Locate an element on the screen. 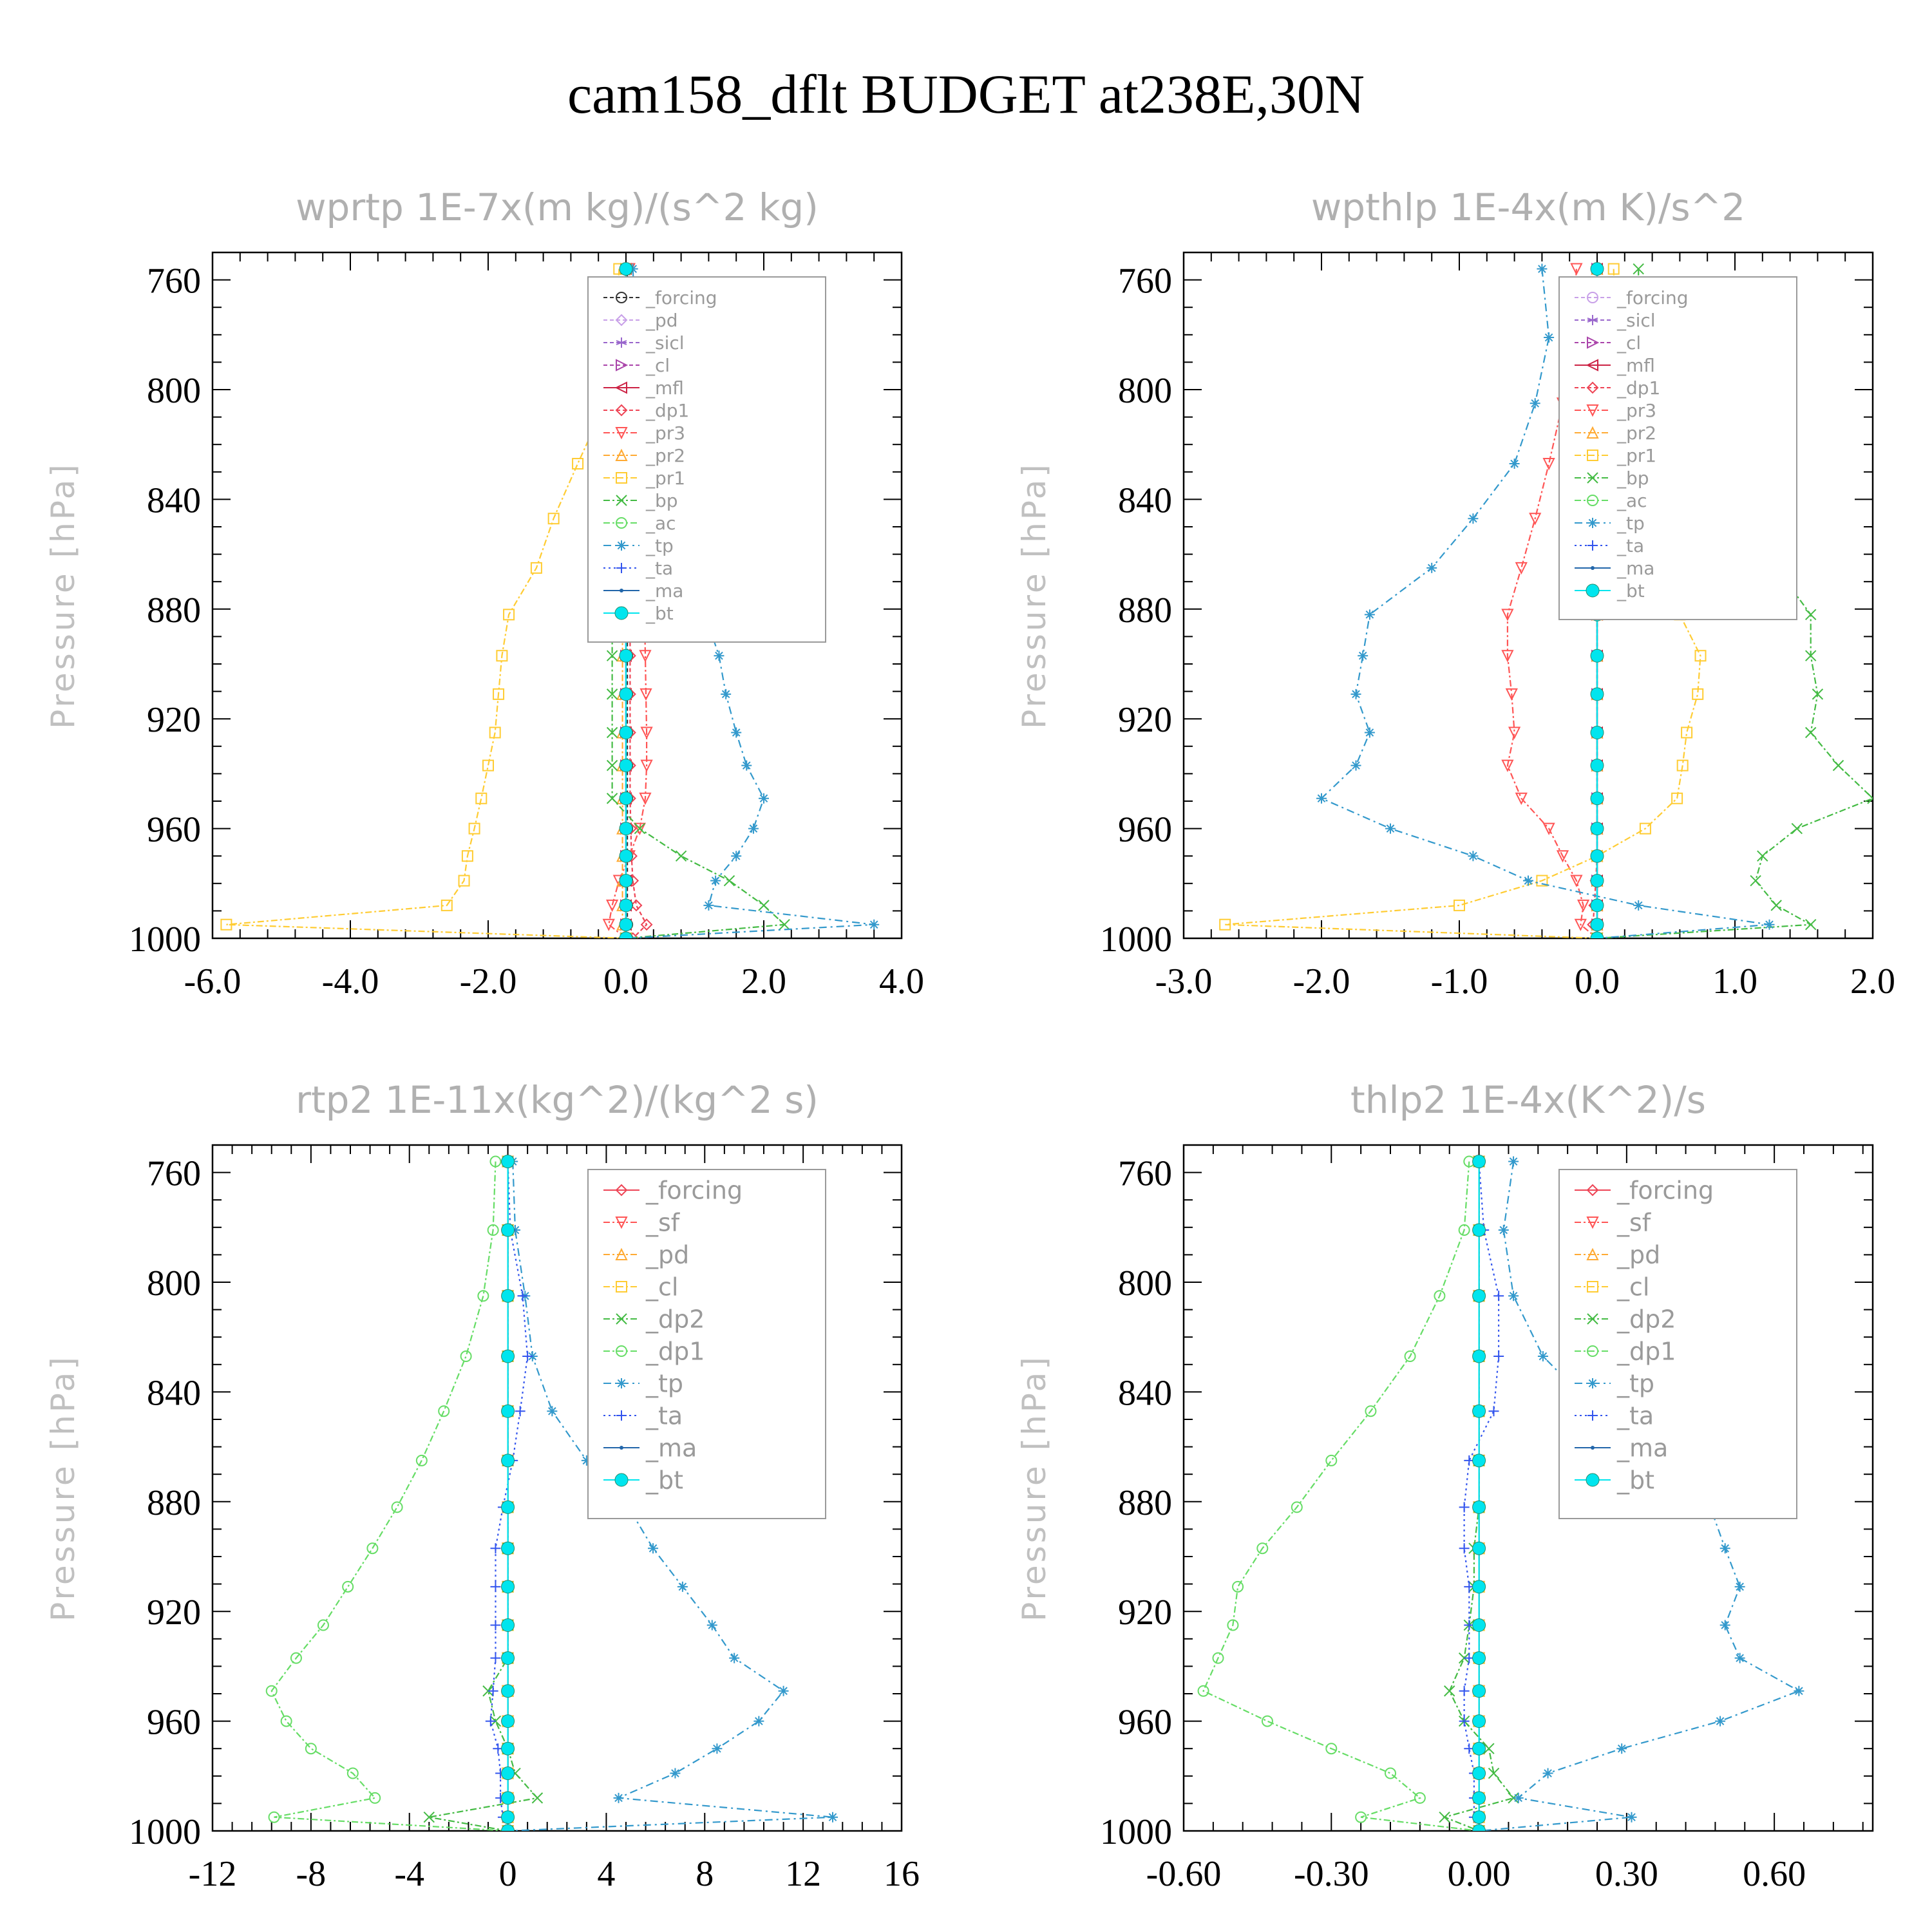 The width and height of the screenshot is (1932, 1932). plot-frame is located at coordinates (1528, 1488).